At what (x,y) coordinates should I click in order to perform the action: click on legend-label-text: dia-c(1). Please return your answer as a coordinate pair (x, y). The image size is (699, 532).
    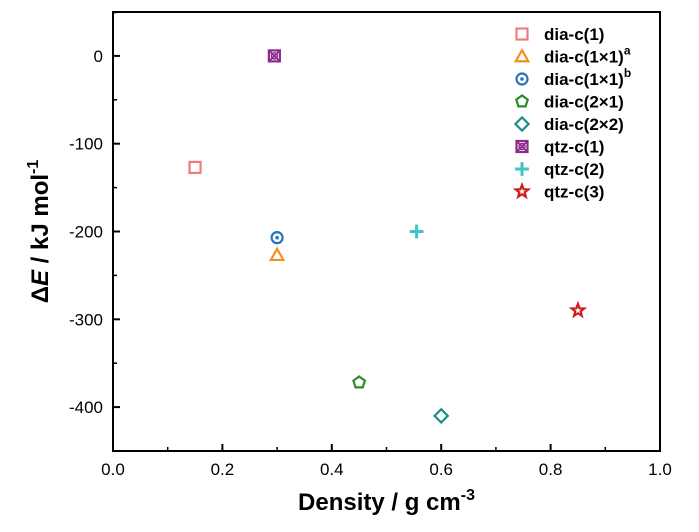
    Looking at the image, I should click on (574, 34).